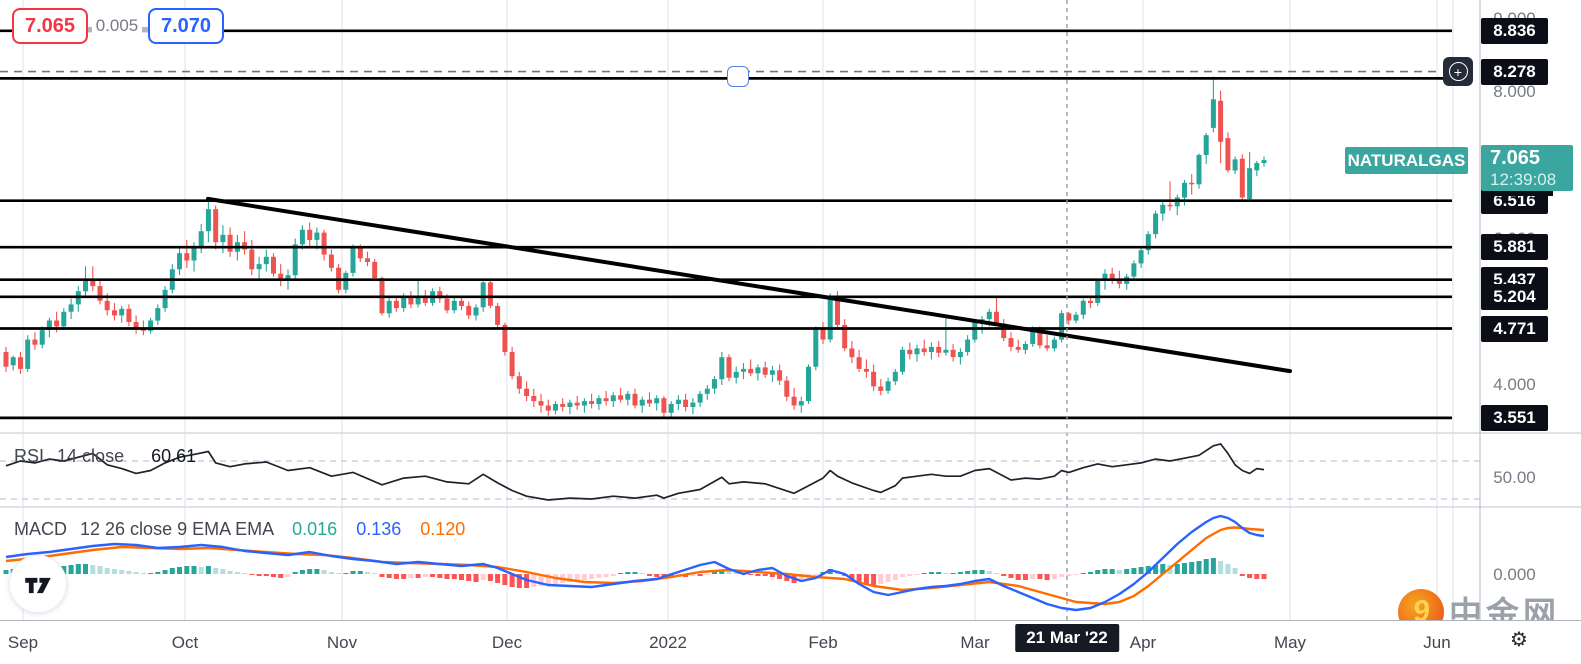 The width and height of the screenshot is (1581, 664). What do you see at coordinates (1514, 574) in the screenshot?
I see `indicator-scale-label: 0.000` at bounding box center [1514, 574].